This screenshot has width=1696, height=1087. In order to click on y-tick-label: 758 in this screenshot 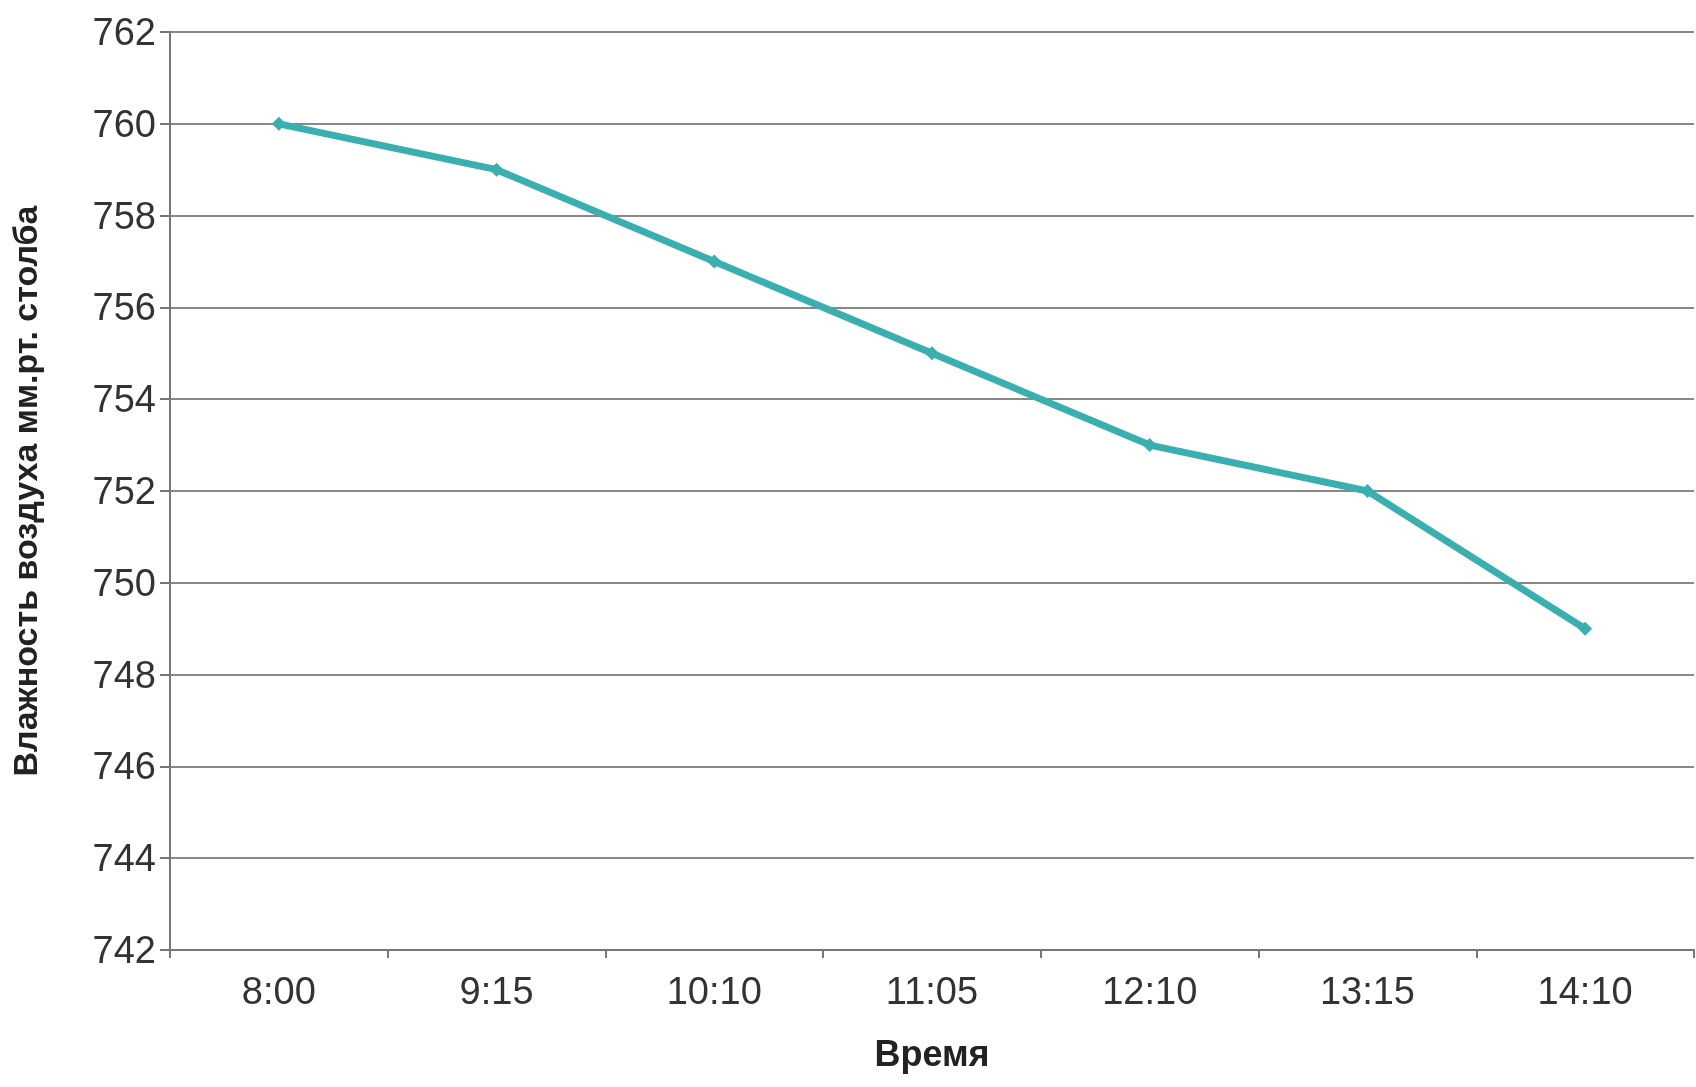, I will do `click(124, 215)`.